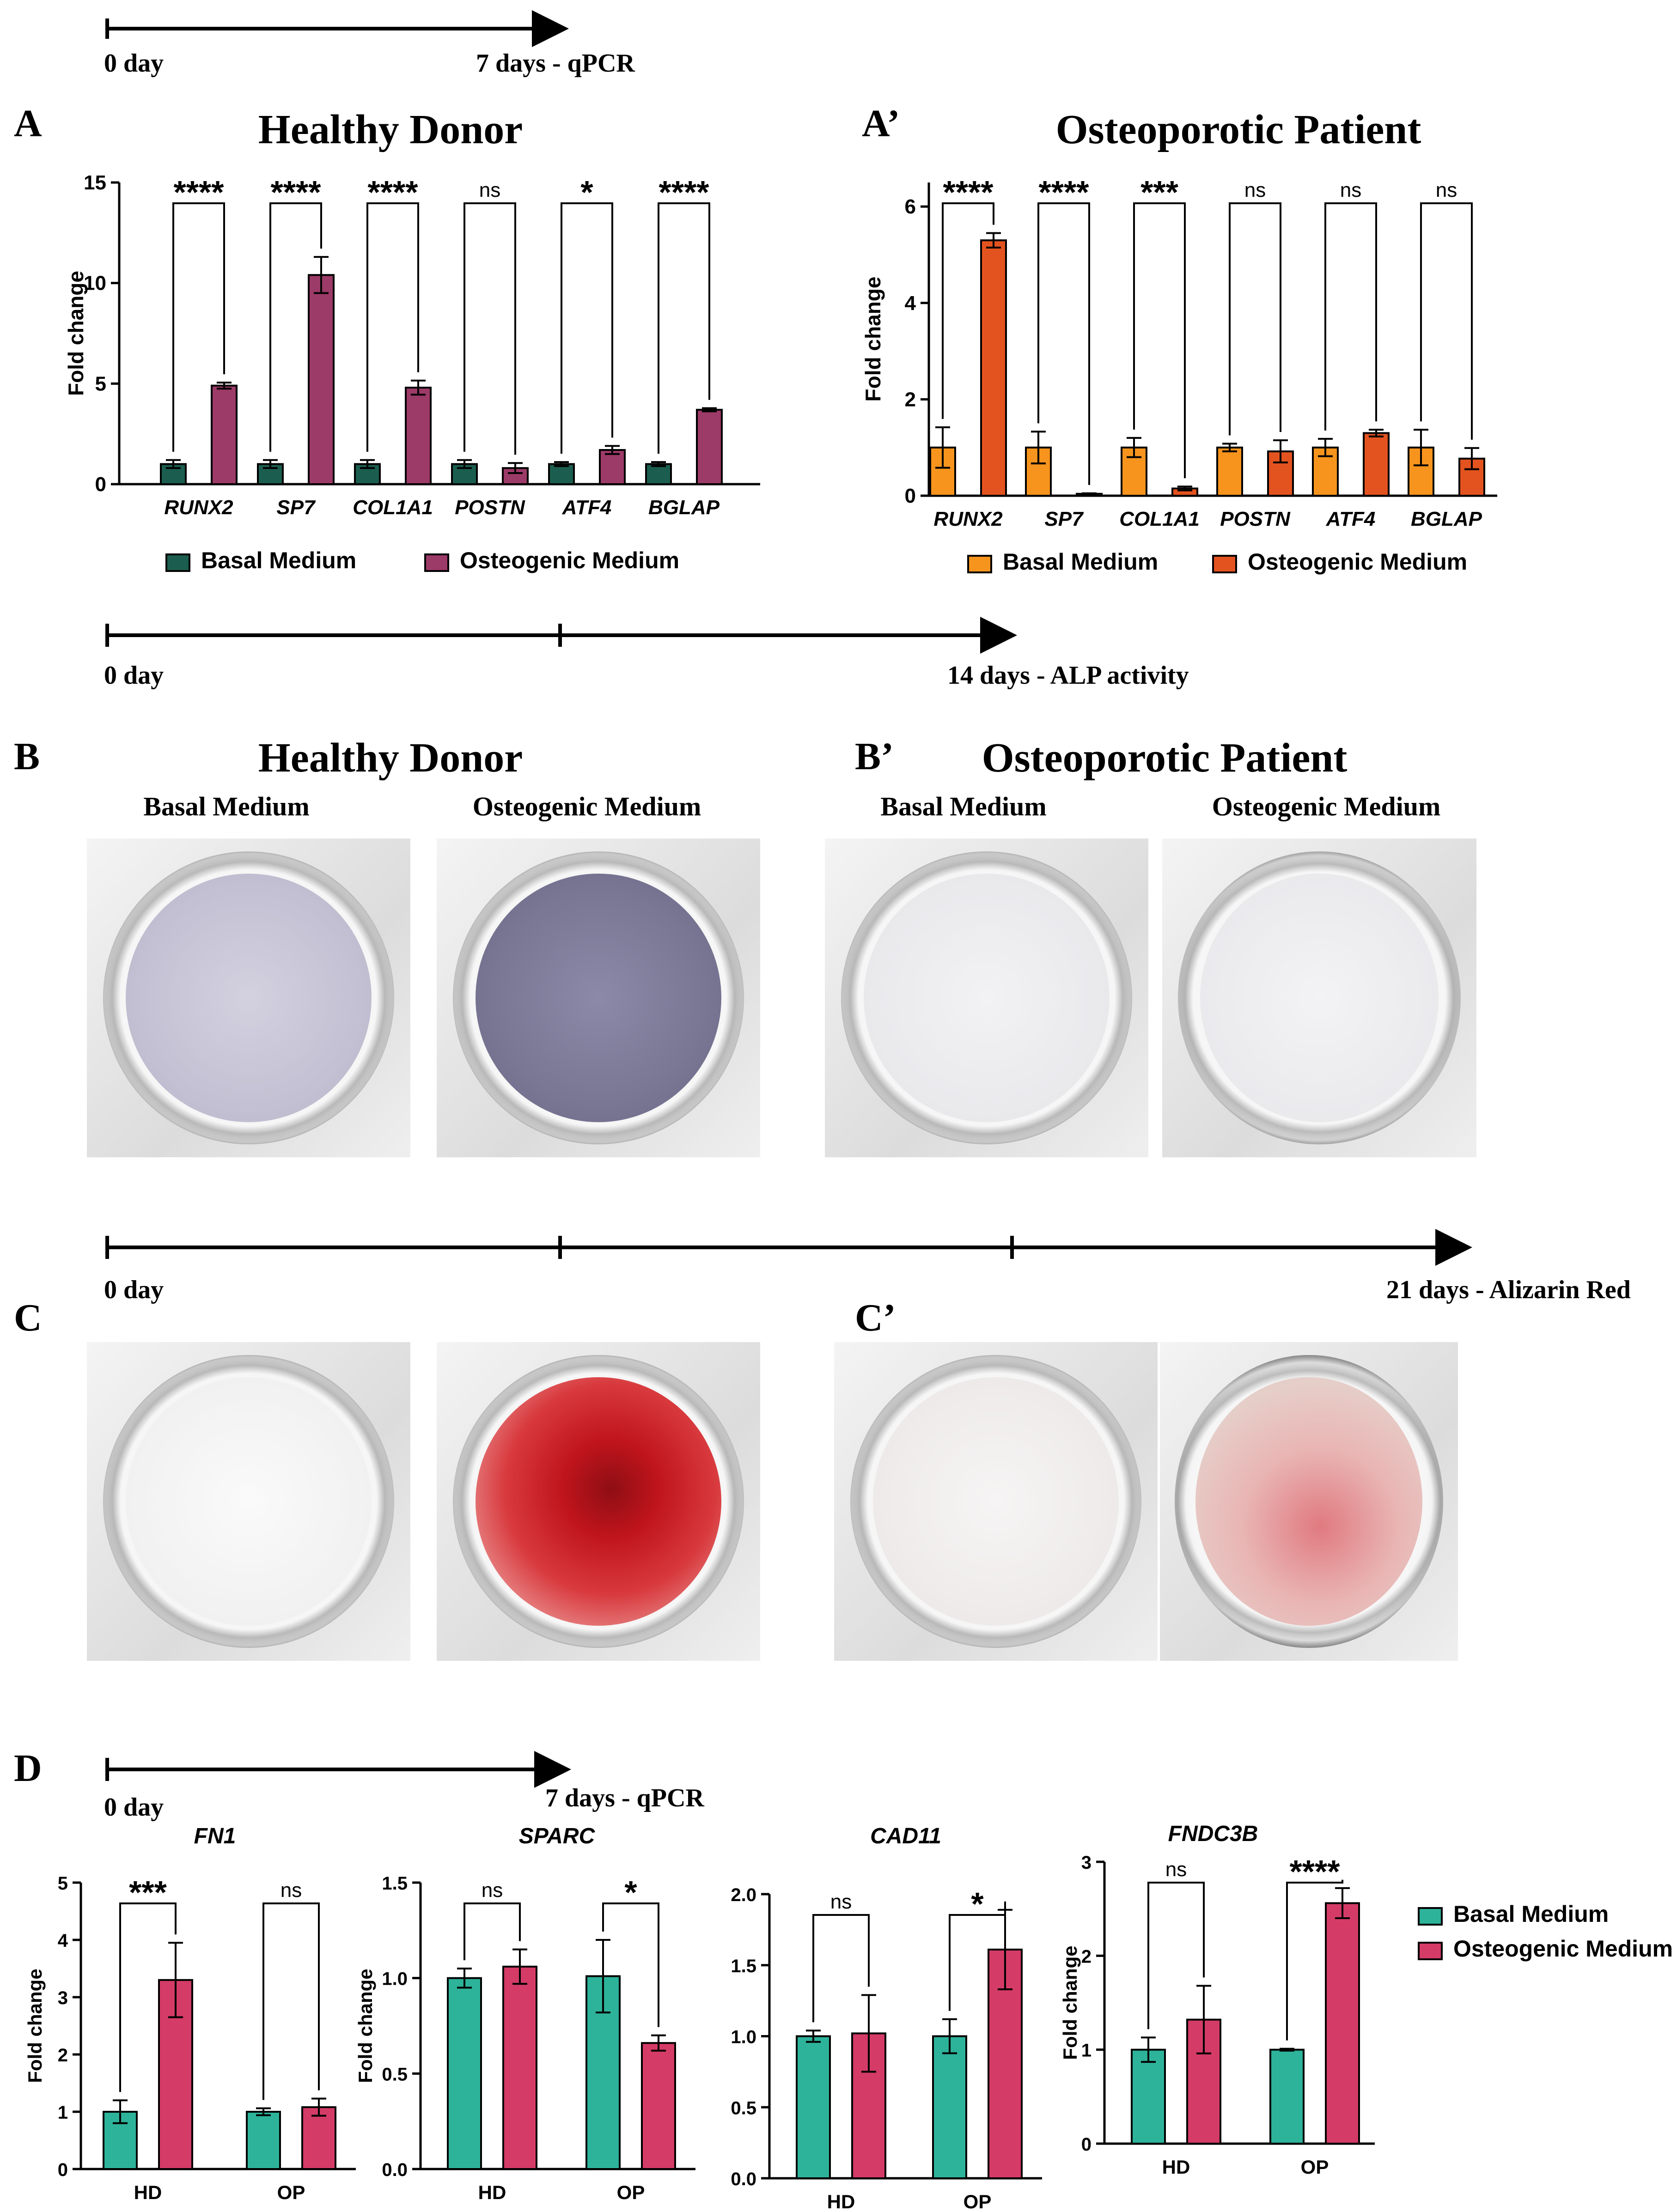 The image size is (1677, 2212). I want to click on A-sig-bracket-BGLAP, so click(684, 328).